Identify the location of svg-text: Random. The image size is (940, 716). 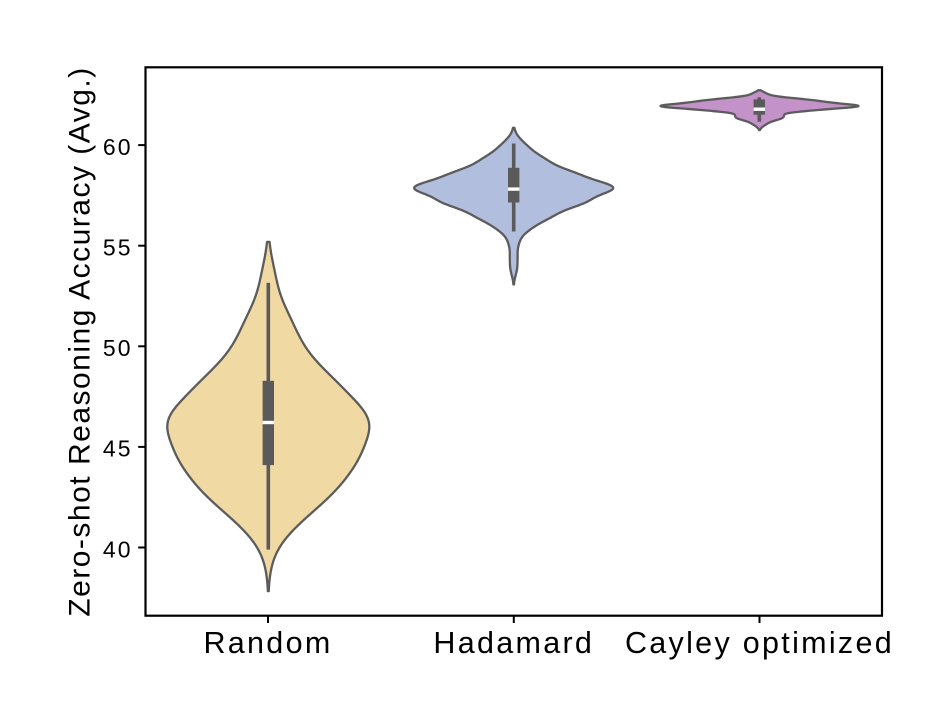
(267, 643).